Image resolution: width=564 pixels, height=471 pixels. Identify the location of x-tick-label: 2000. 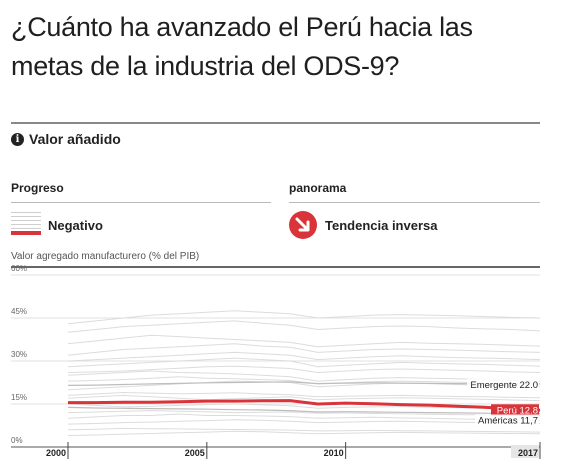
(56, 453).